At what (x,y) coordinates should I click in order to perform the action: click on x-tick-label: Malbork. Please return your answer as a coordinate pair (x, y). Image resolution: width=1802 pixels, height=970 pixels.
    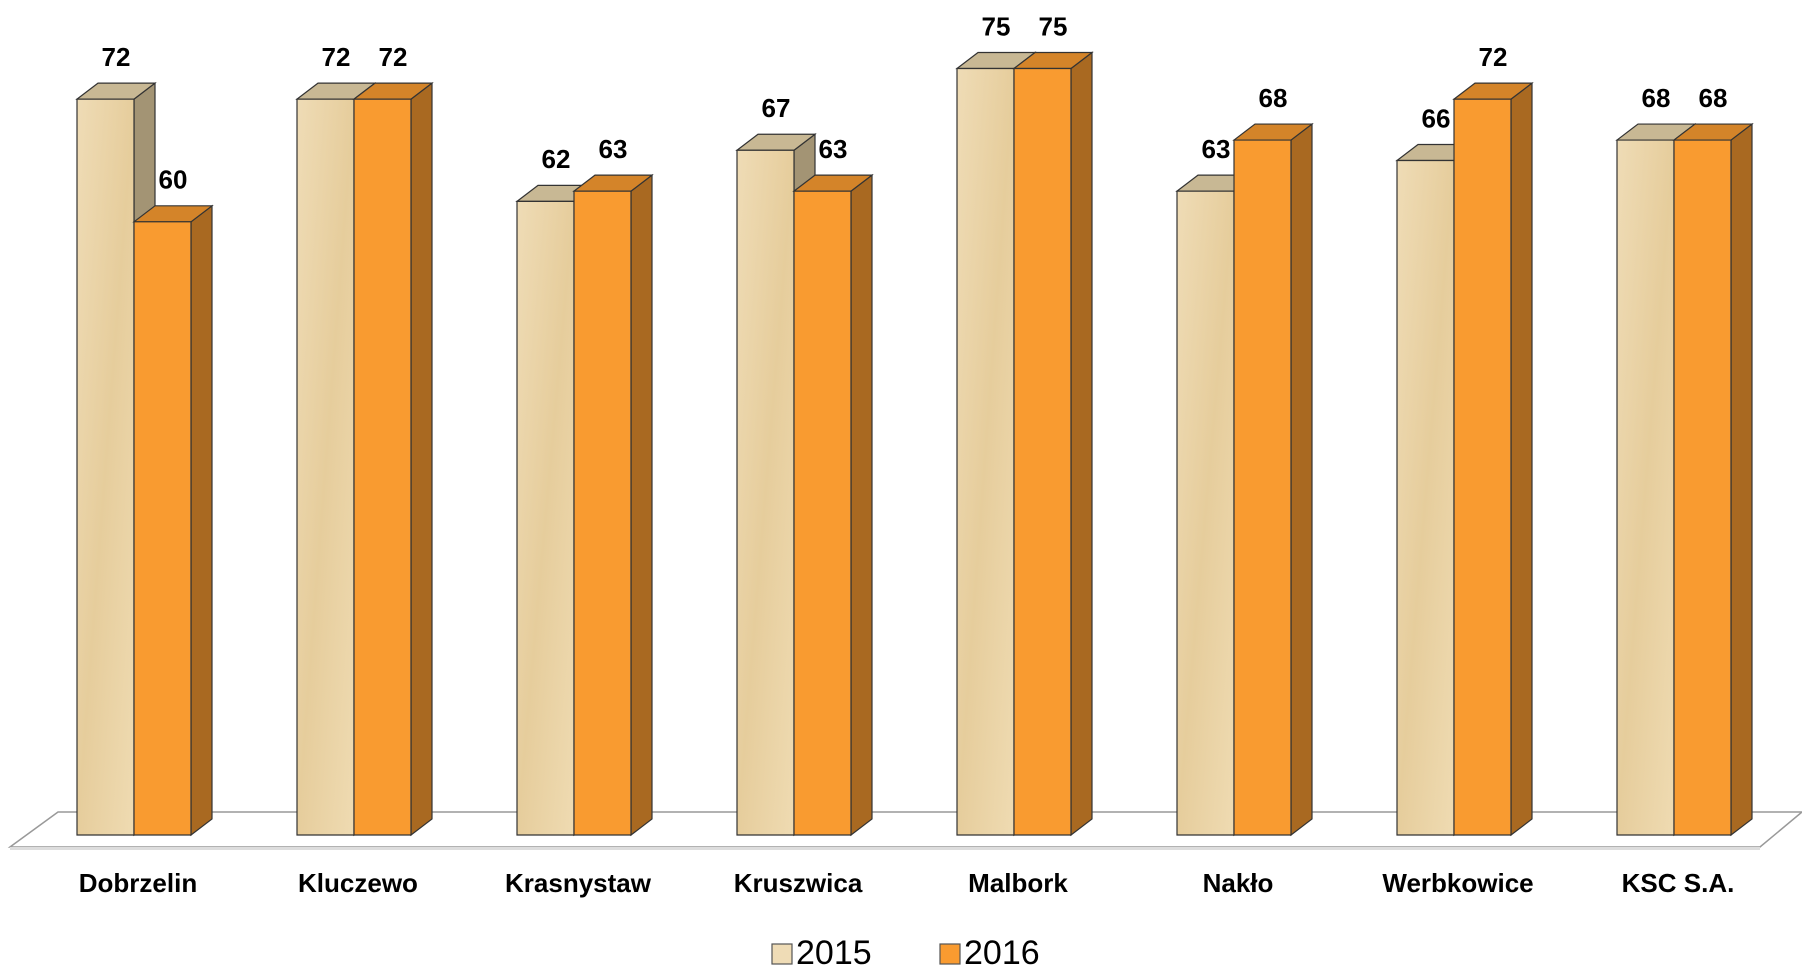
    Looking at the image, I should click on (1018, 883).